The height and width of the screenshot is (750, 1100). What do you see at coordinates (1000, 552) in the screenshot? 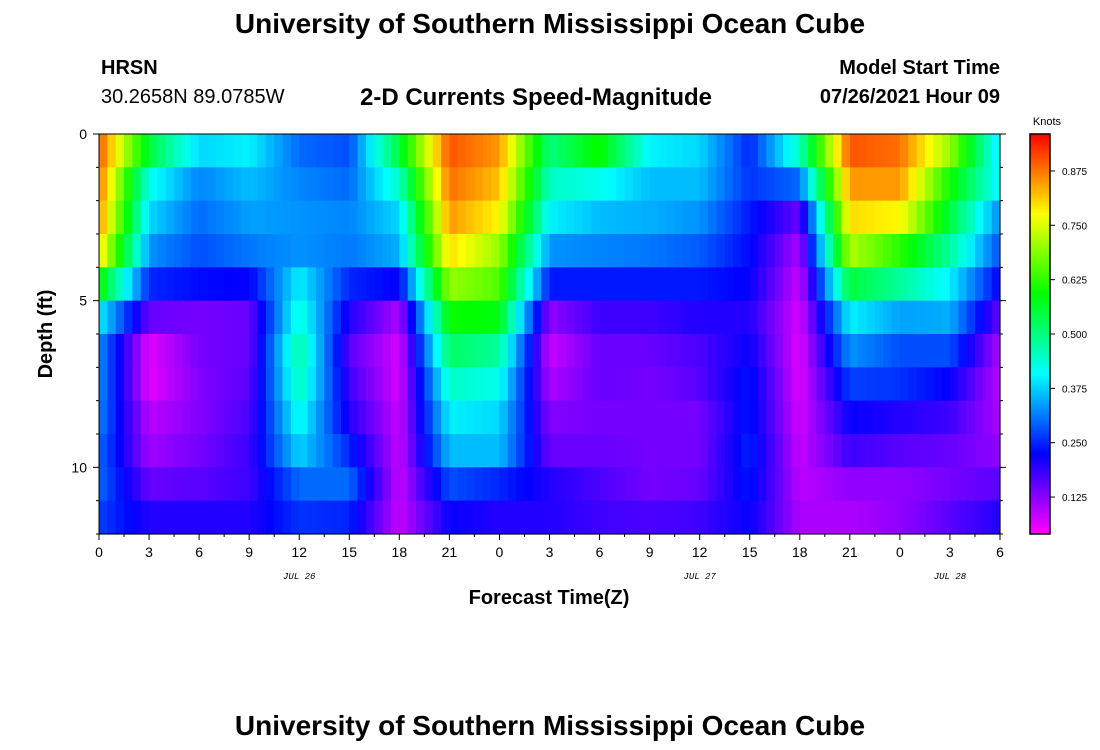
I see `x-tick-label: 6` at bounding box center [1000, 552].